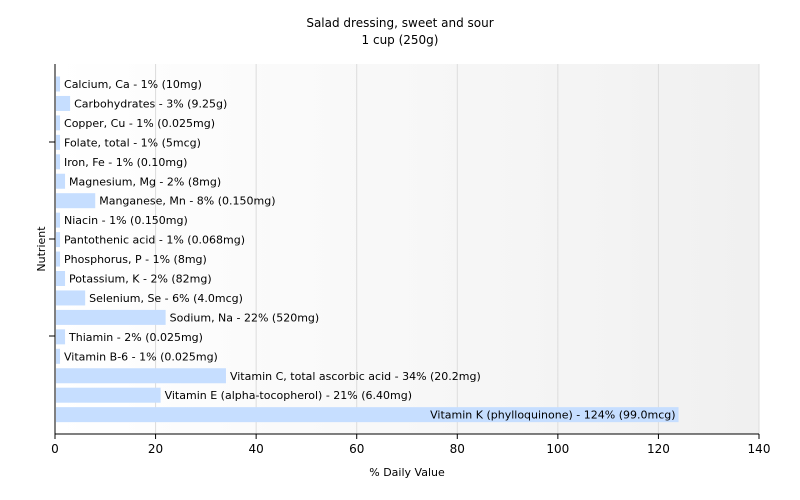 The width and height of the screenshot is (800, 500). What do you see at coordinates (126, 220) in the screenshot?
I see `bar-label: Niacin - 1% (0.150mg)` at bounding box center [126, 220].